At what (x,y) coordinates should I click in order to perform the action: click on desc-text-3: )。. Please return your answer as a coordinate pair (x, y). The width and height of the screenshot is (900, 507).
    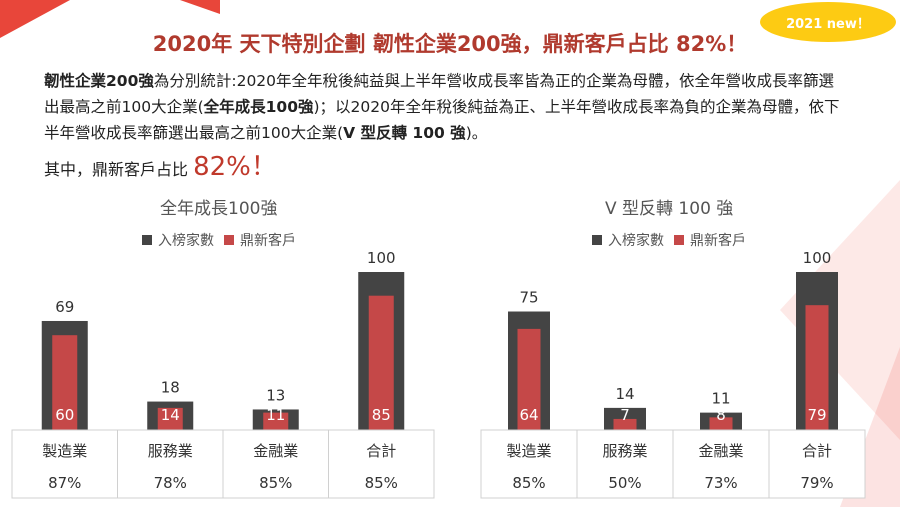
    Looking at the image, I should click on (476, 133).